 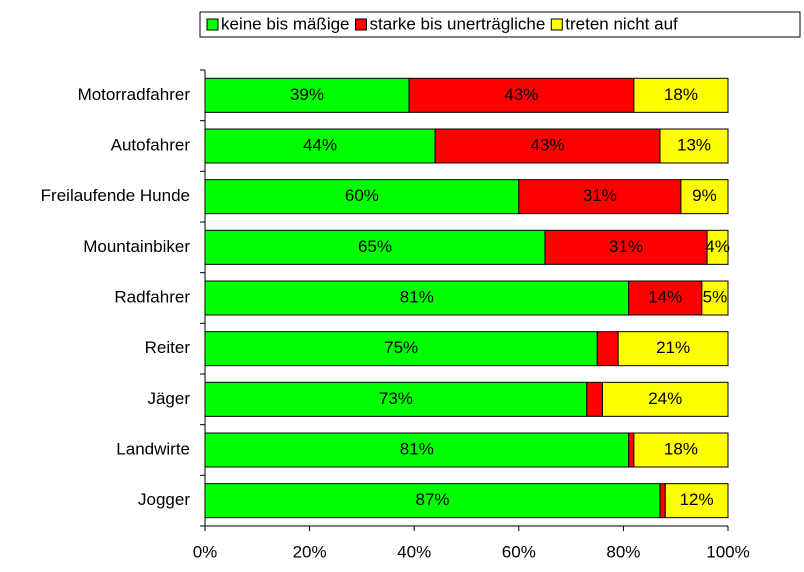 What do you see at coordinates (168, 347) in the screenshot?
I see `y-tick-label: Reiter` at bounding box center [168, 347].